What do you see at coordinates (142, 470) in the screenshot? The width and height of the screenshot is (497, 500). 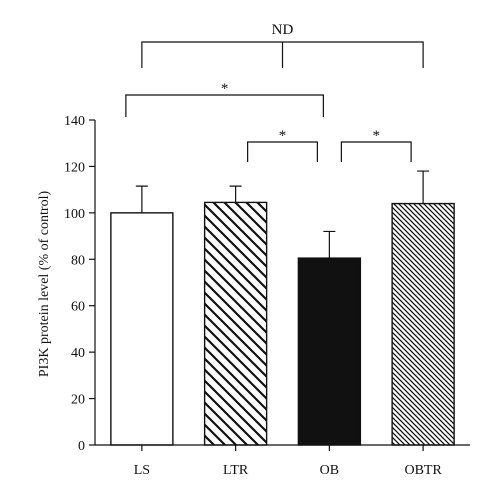 I see `x-tick-label: LS` at bounding box center [142, 470].